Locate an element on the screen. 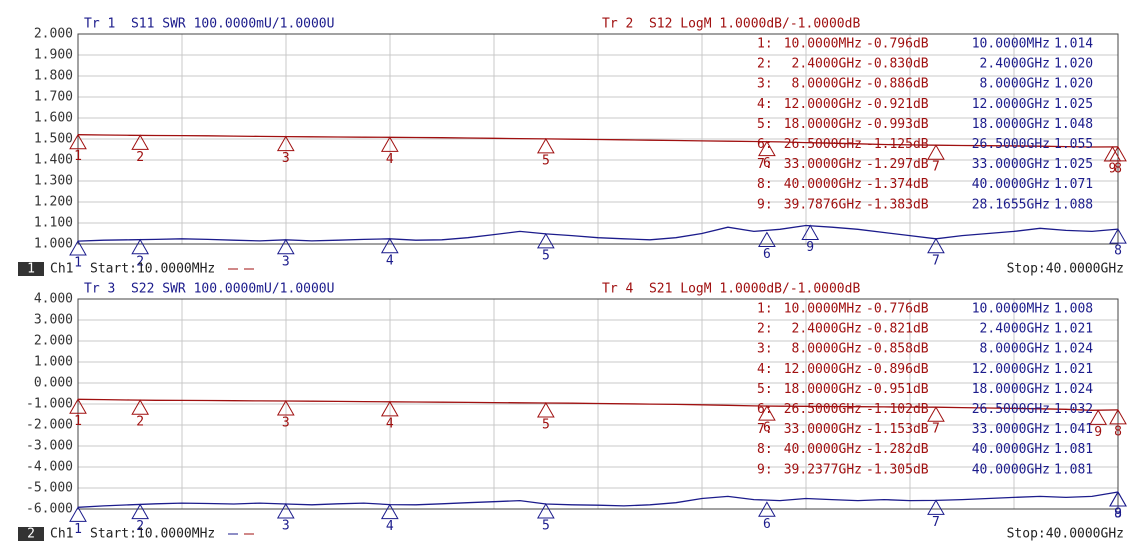 This screenshot has height=555, width=1134. marker-value: -0.896dB is located at coordinates (897, 369).